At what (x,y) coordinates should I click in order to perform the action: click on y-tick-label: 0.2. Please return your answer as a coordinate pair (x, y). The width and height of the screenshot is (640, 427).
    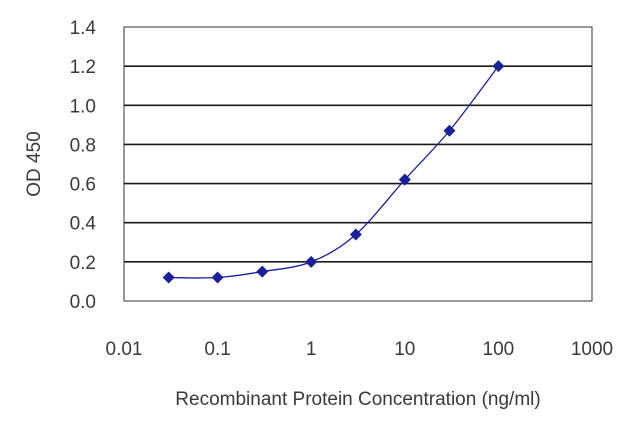
    Looking at the image, I should click on (83, 263).